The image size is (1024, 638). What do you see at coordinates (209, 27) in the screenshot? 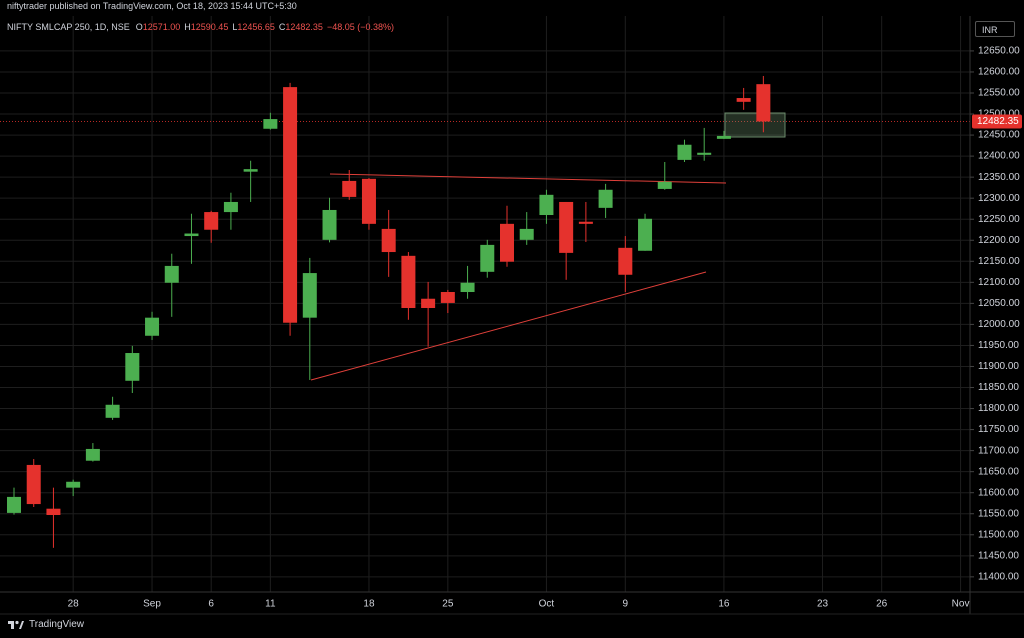
I see `ohlc-value: 12590.45` at bounding box center [209, 27].